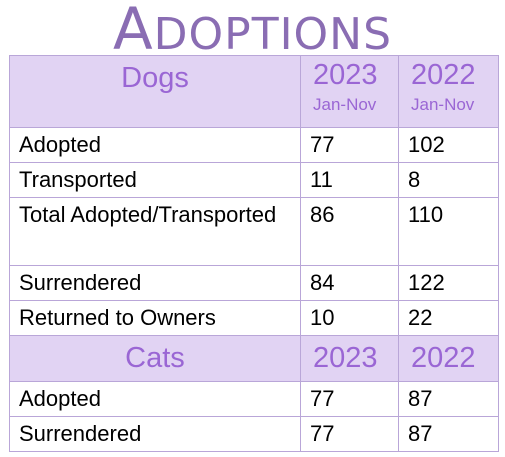  I want to click on cell-2022: 102, so click(448, 145).